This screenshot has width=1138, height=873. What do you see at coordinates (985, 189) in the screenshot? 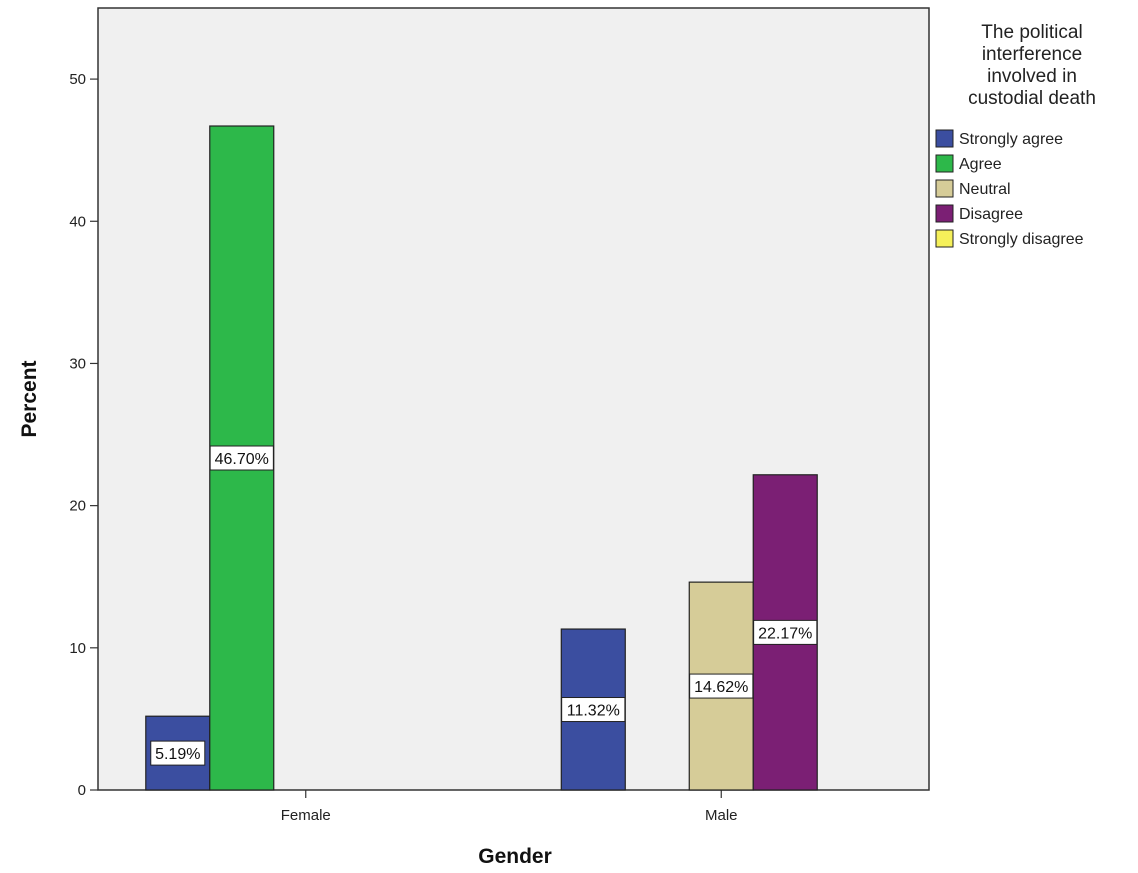
I see `legend-label-neutral: Neutral` at bounding box center [985, 189].